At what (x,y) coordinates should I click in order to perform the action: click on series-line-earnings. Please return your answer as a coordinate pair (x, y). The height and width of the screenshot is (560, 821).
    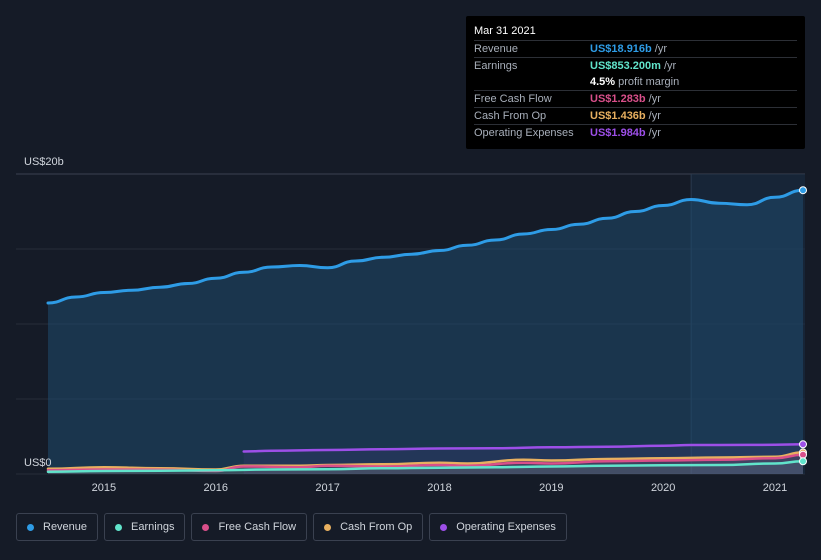
    Looking at the image, I should click on (425, 466).